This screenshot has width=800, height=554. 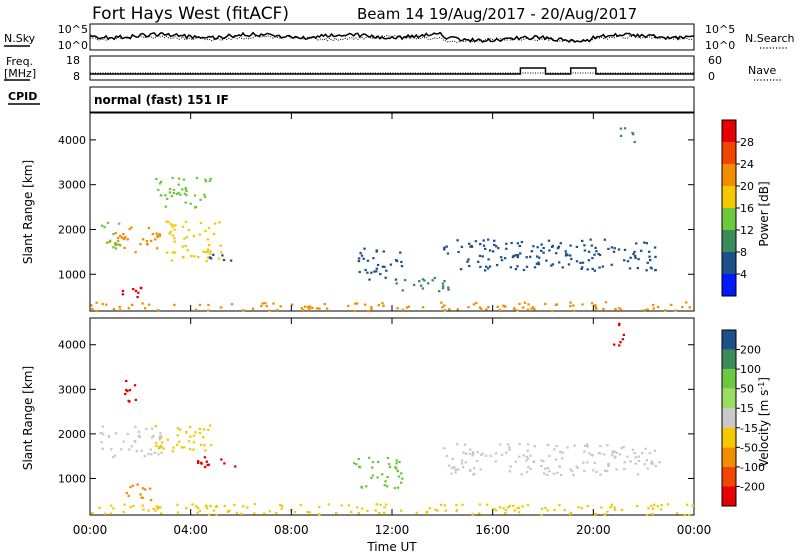 What do you see at coordinates (72, 389) in the screenshot?
I see `y-tick-label: 3000` at bounding box center [72, 389].